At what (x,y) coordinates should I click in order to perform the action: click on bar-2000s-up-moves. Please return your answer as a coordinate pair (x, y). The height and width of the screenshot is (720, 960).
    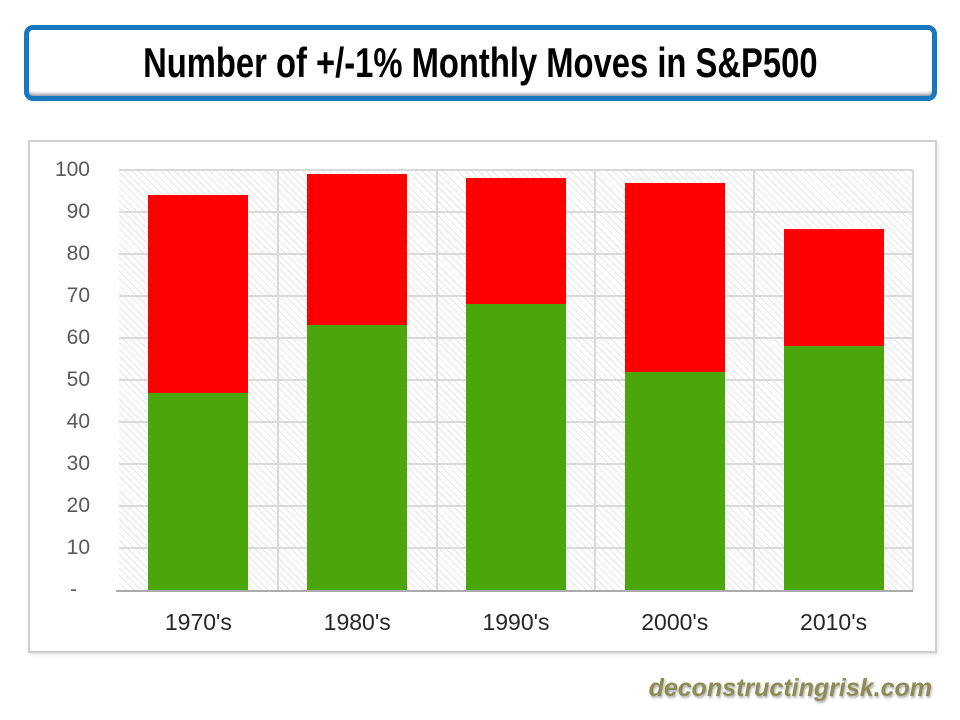
    Looking at the image, I should click on (674, 480).